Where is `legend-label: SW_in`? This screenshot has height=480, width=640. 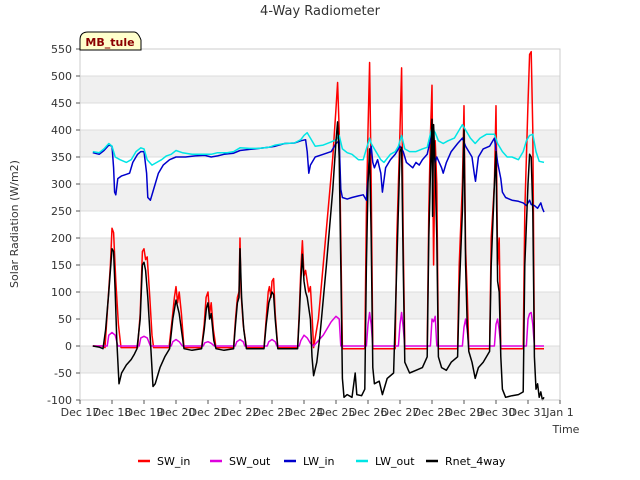 legend-label: SW_in is located at coordinates (173, 461).